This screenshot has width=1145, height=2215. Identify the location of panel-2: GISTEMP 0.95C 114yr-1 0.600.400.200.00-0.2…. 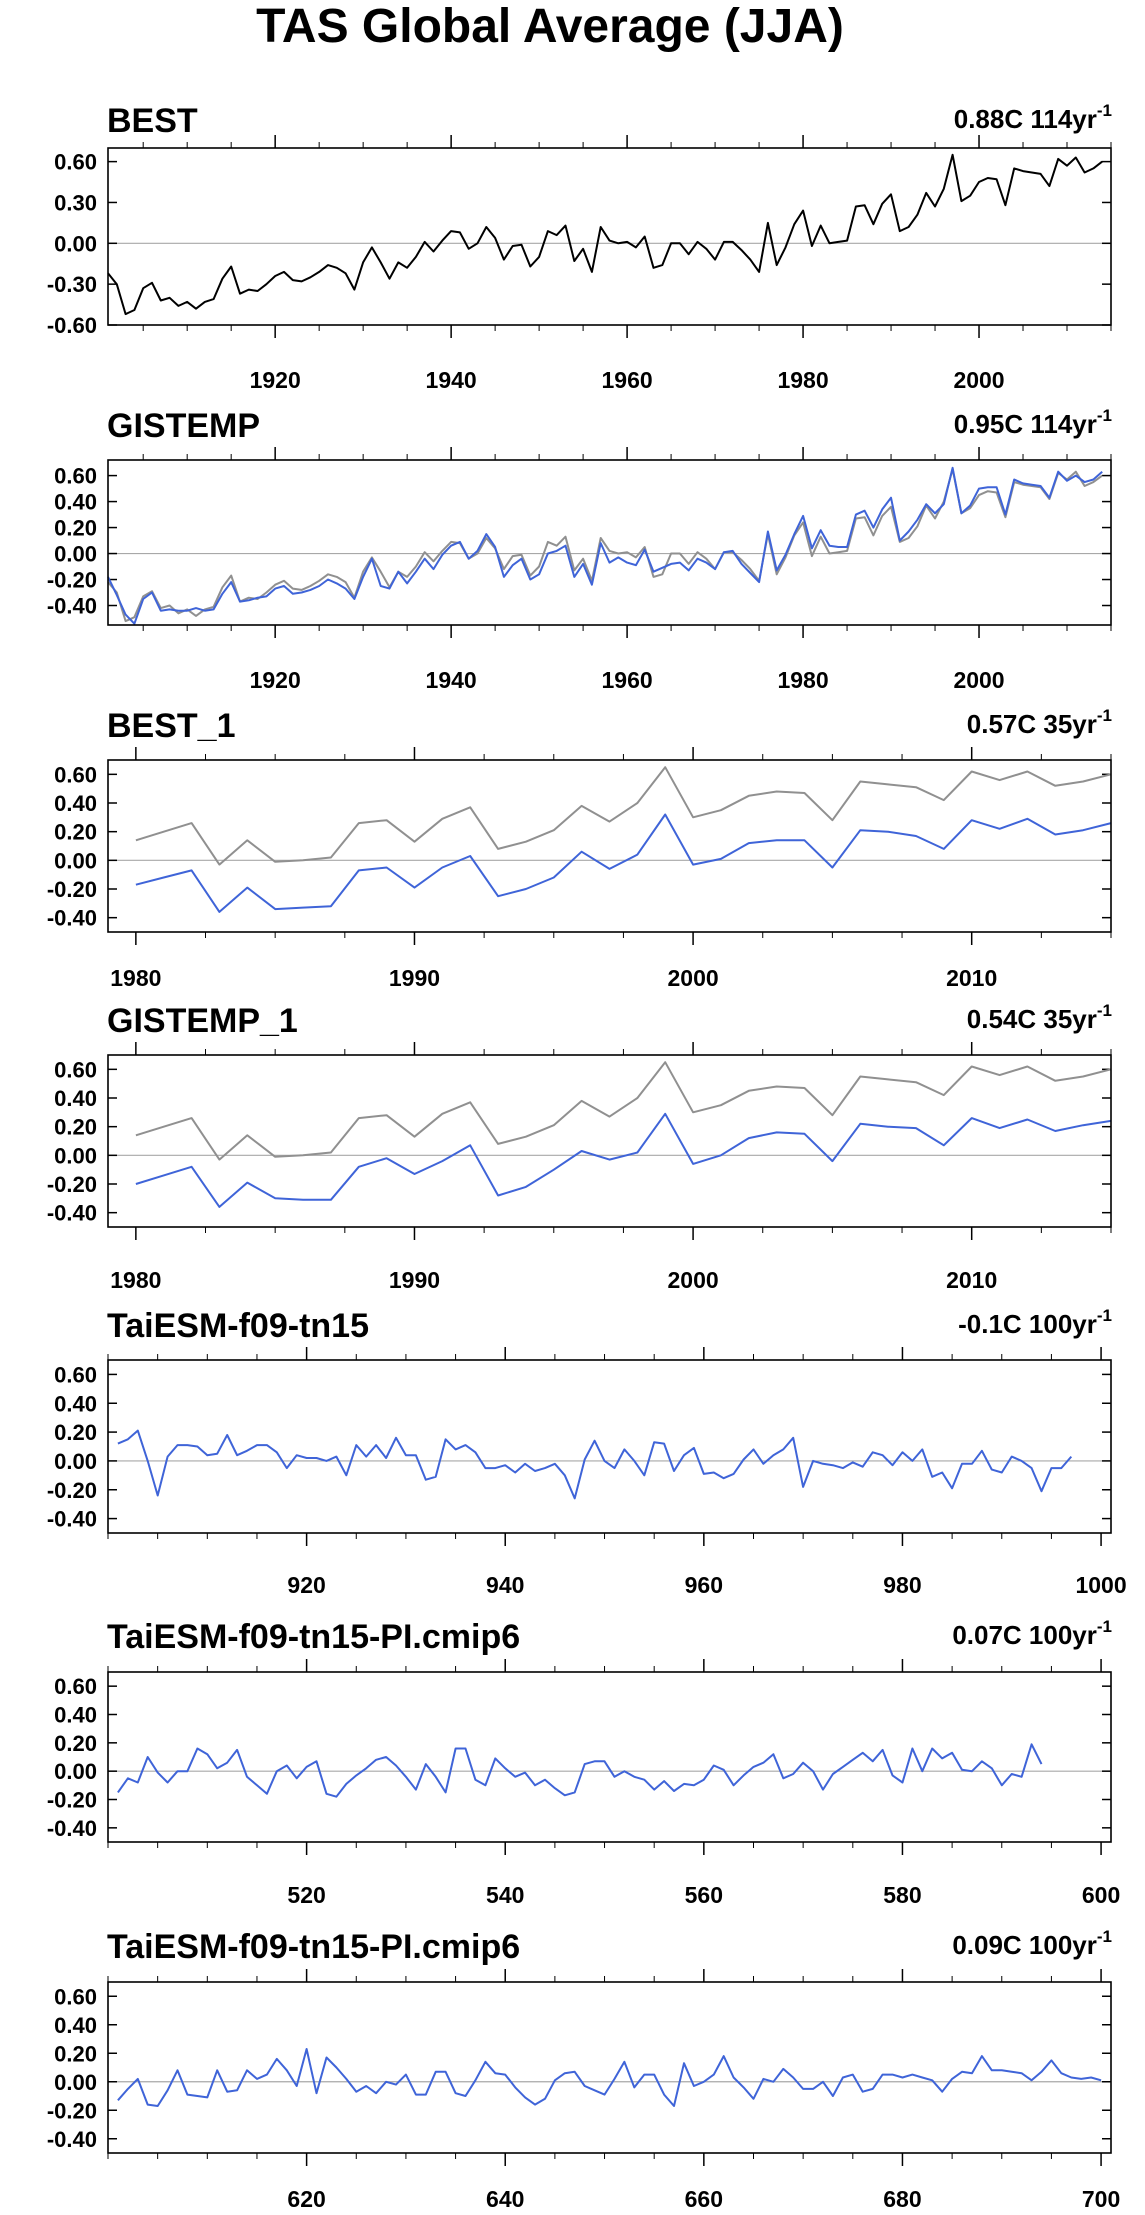
(579, 549).